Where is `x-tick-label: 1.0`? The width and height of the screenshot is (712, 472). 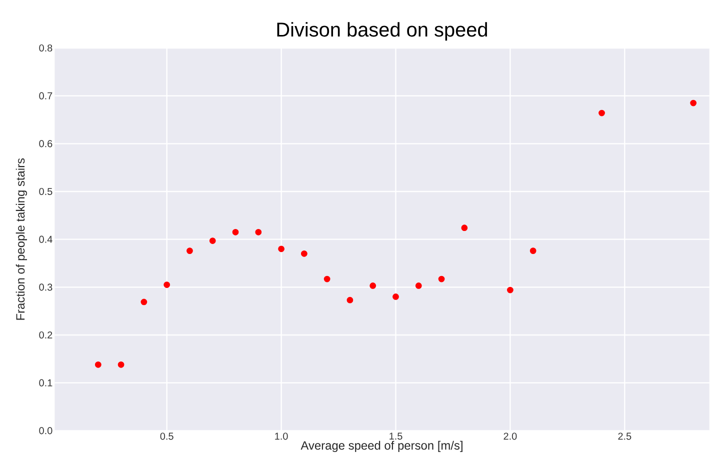
x-tick-label: 1.0 is located at coordinates (281, 436).